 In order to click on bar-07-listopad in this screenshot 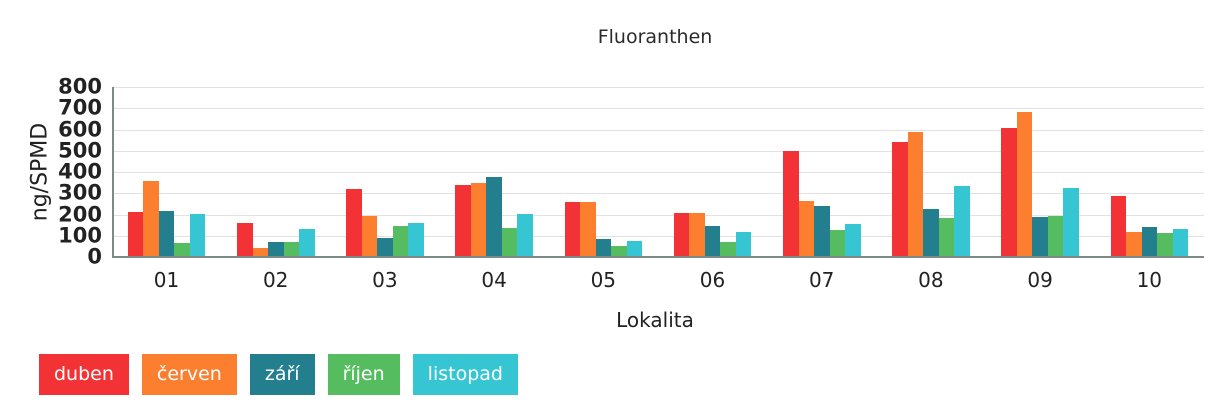, I will do `click(853, 240)`.